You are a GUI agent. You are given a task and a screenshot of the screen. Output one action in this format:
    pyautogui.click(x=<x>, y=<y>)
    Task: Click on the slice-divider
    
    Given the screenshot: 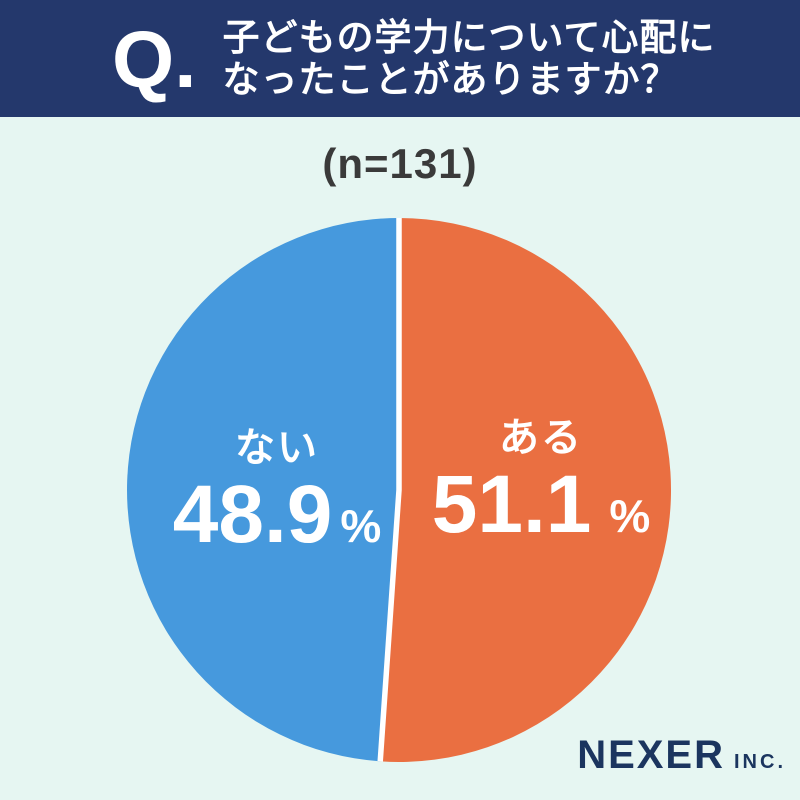 What is the action you would take?
    pyautogui.click(x=389, y=490)
    